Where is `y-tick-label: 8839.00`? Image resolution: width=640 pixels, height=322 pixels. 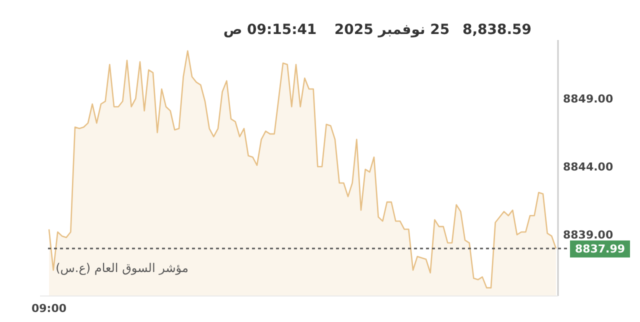 y-tick-label: 8839.00 is located at coordinates (588, 235).